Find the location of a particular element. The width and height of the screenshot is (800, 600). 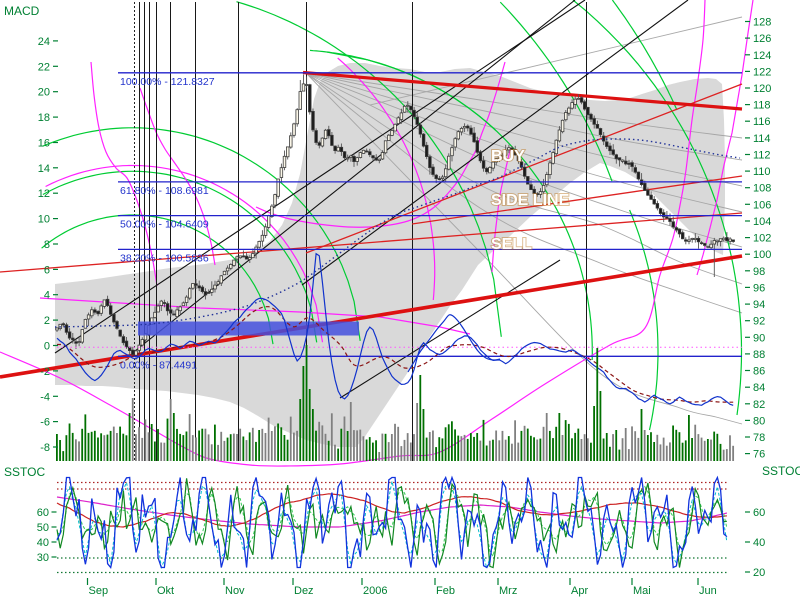

svg-text: 104 is located at coordinates (762, 222).